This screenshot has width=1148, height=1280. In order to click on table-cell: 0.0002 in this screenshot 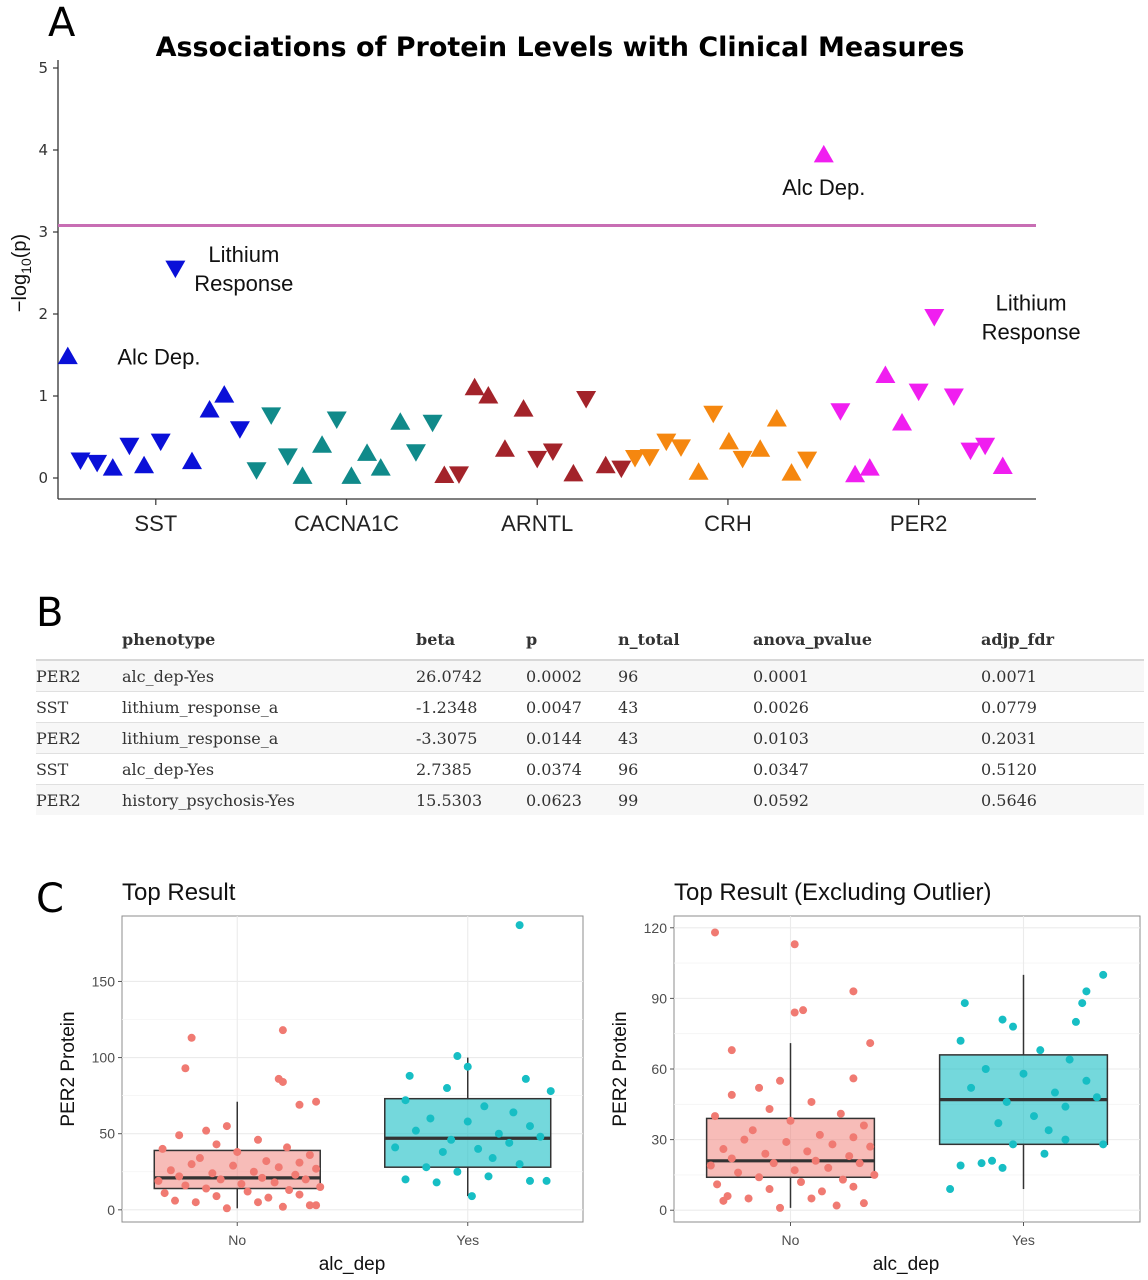, I will do `click(572, 675)`.